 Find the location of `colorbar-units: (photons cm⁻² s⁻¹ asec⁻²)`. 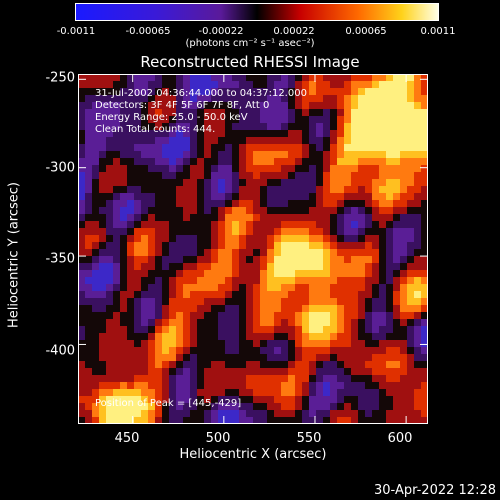

colorbar-units: (photons cm⁻² s⁻¹ asec⁻²) is located at coordinates (250, 43).